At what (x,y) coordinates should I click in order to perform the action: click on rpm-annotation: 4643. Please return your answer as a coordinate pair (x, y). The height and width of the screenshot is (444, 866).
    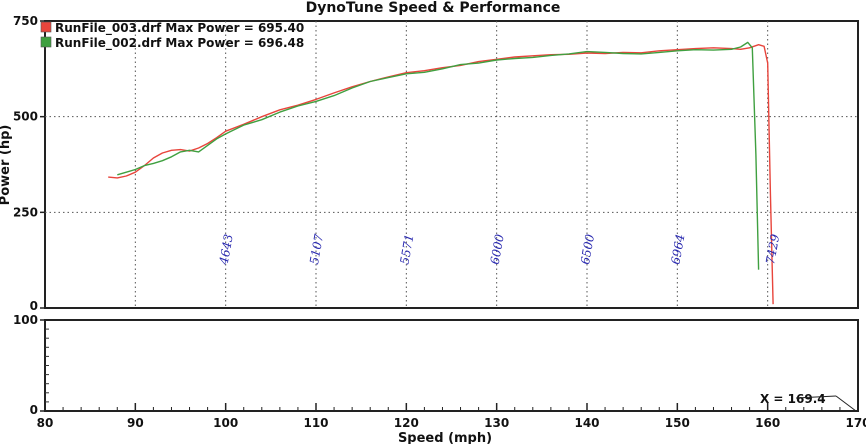
    Looking at the image, I should click on (226, 250).